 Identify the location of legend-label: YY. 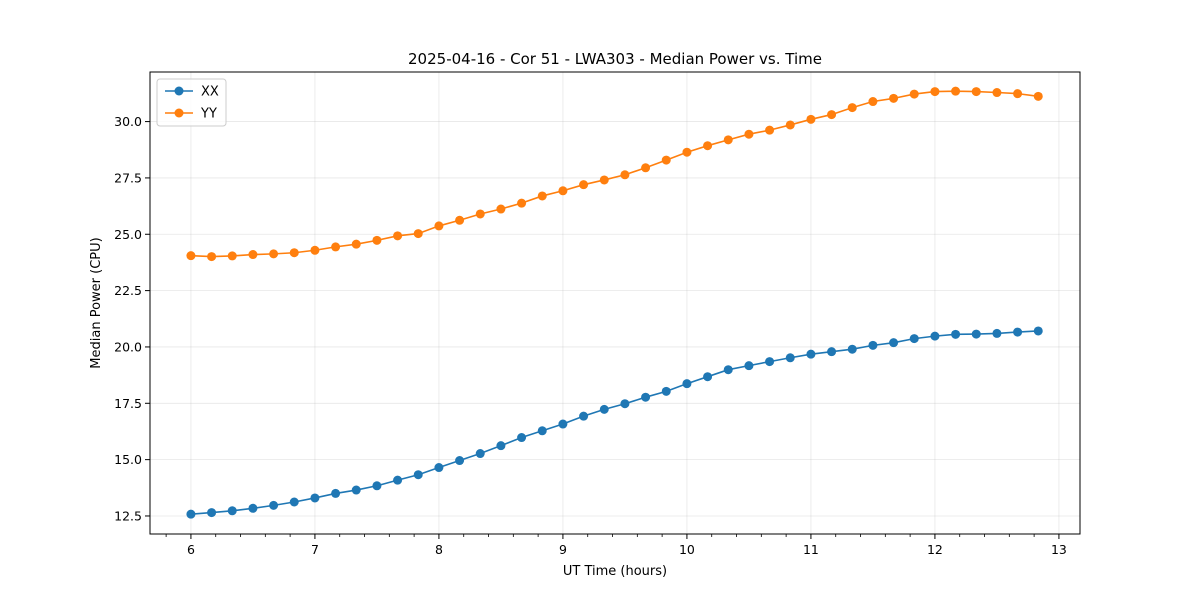
(208, 114).